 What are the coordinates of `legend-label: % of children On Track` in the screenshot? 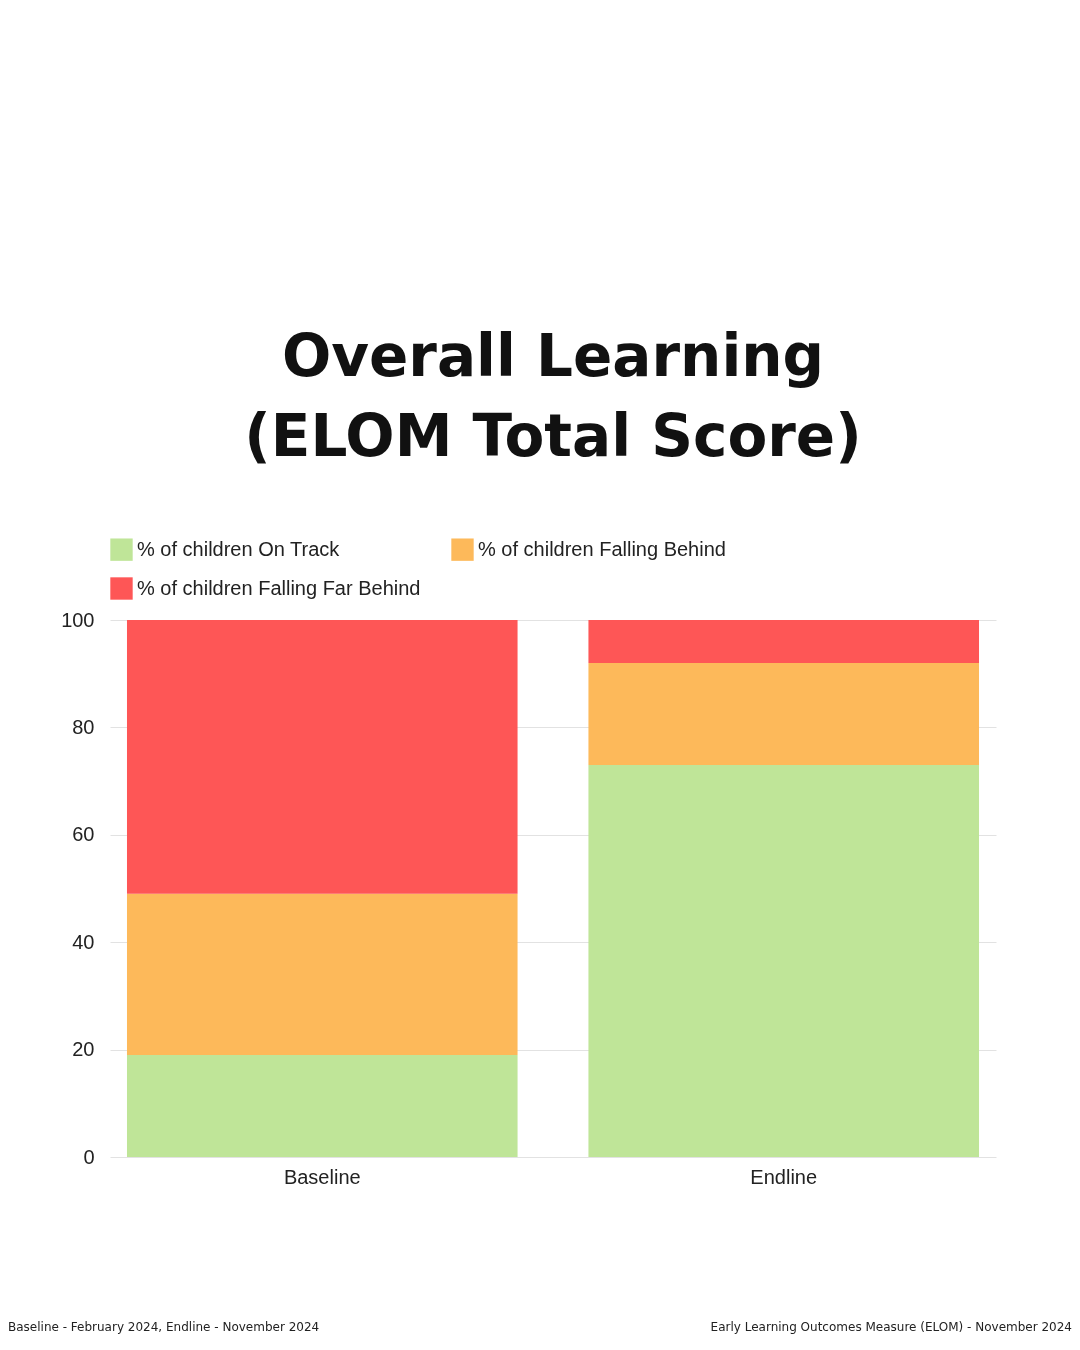 It's located at (239, 548).